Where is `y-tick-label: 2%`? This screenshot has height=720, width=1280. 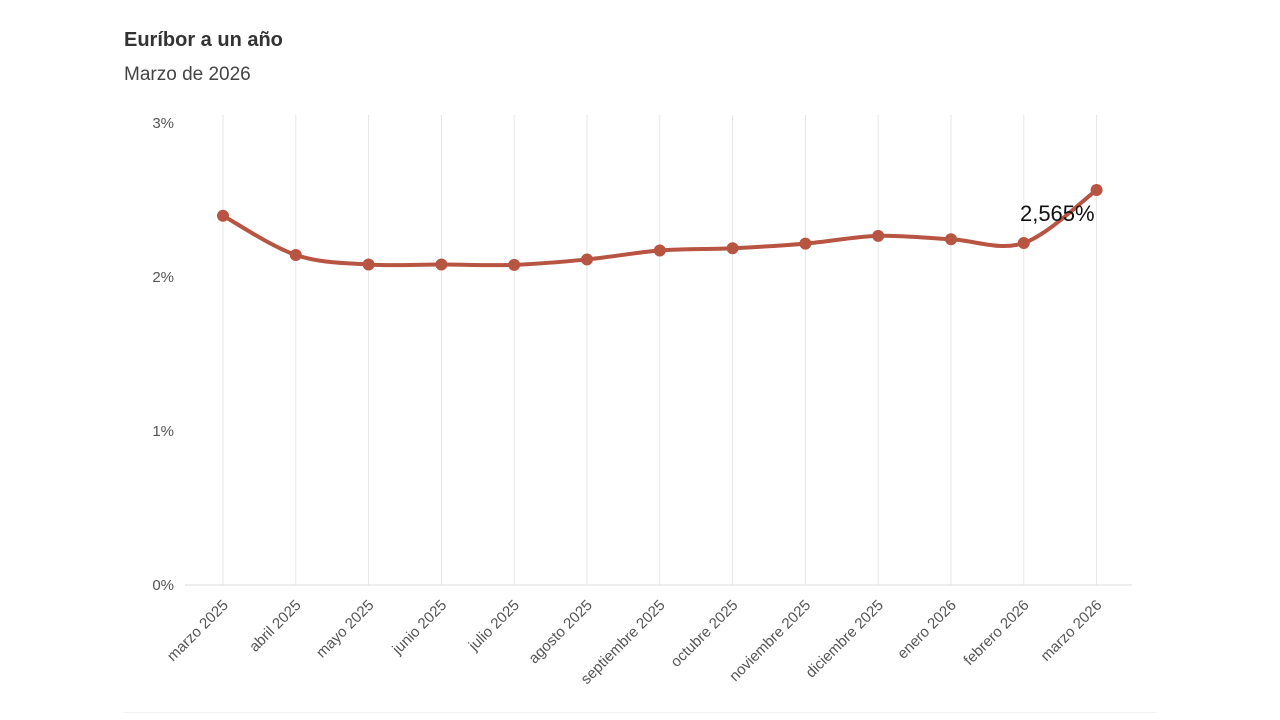 y-tick-label: 2% is located at coordinates (163, 277).